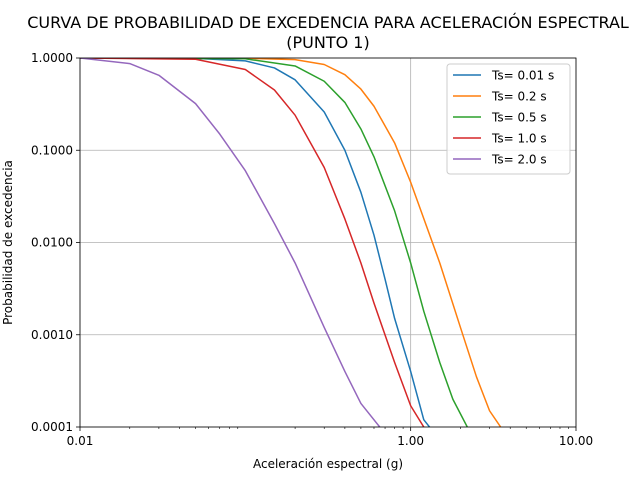 The width and height of the screenshot is (640, 480). What do you see at coordinates (52, 243) in the screenshot?
I see `y-tick-label: 0.0100` at bounding box center [52, 243].